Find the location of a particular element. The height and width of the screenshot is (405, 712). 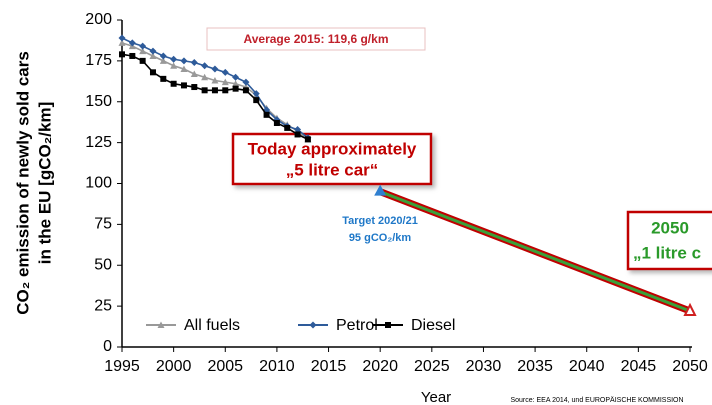

goal-box is located at coordinates (669, 240).